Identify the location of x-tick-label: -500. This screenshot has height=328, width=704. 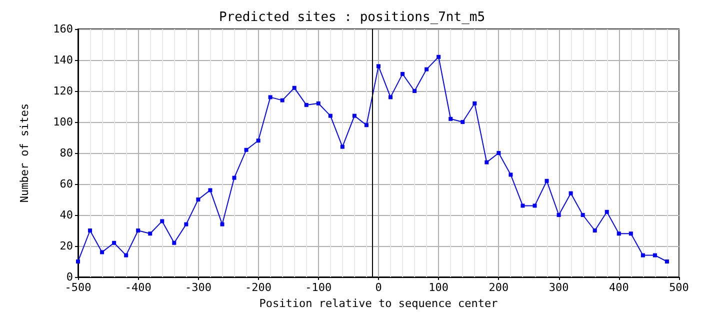
(78, 287).